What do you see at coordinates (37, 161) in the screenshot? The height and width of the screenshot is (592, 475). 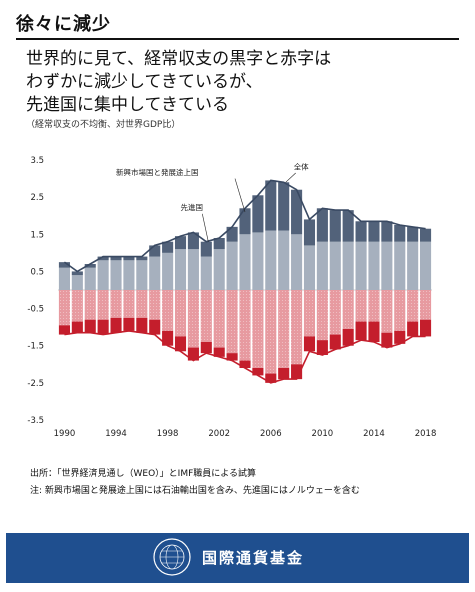 I see `y-tick-label: 3.5` at bounding box center [37, 161].